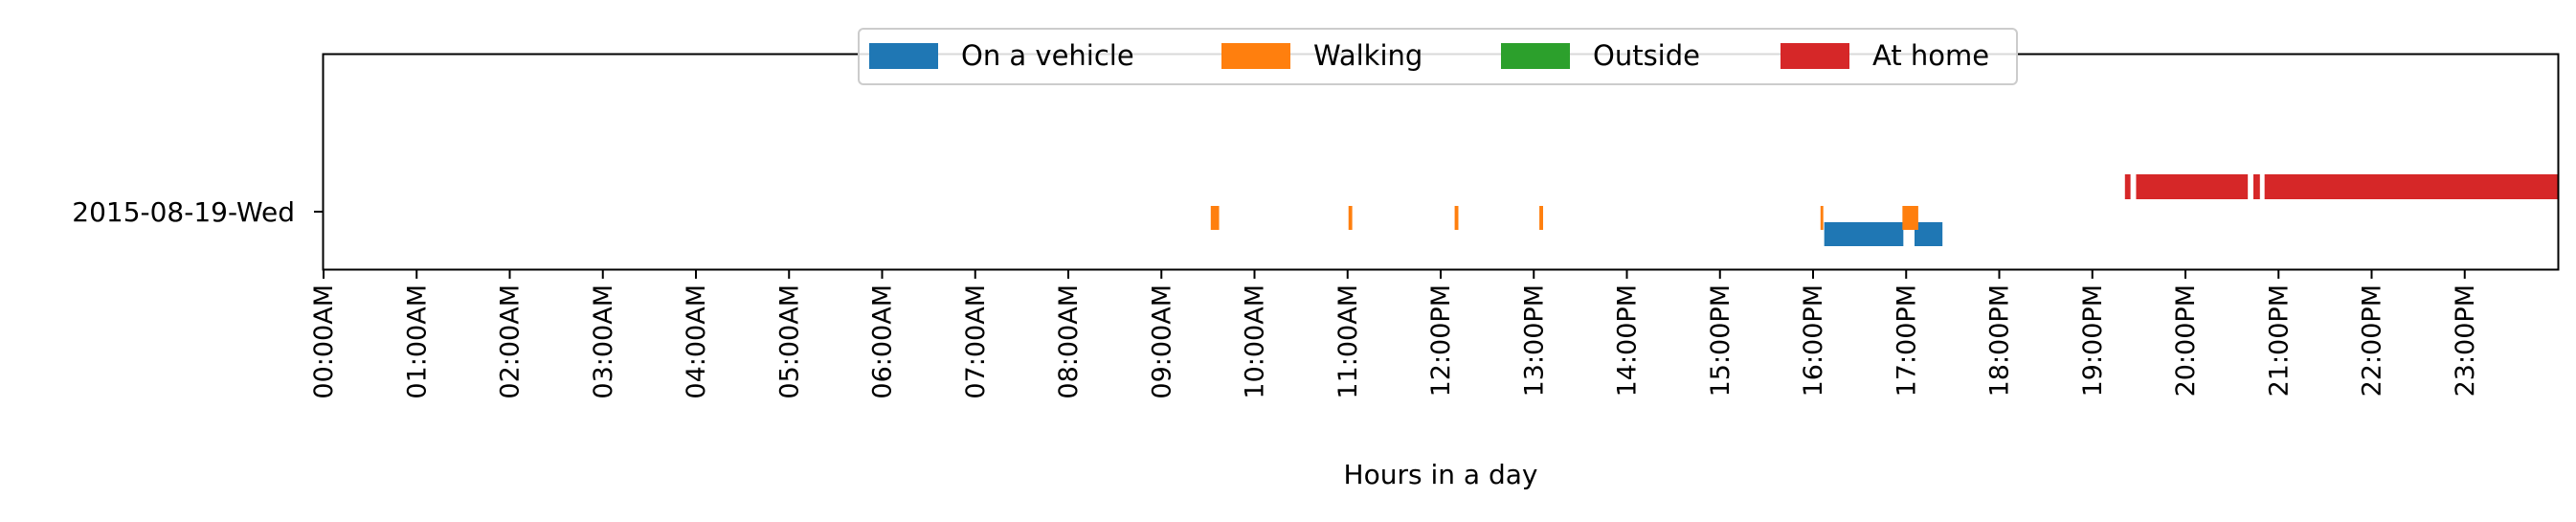 The width and height of the screenshot is (2576, 522). What do you see at coordinates (511, 341) in the screenshot?
I see `x-tick-label-2: 02:00AM` at bounding box center [511, 341].